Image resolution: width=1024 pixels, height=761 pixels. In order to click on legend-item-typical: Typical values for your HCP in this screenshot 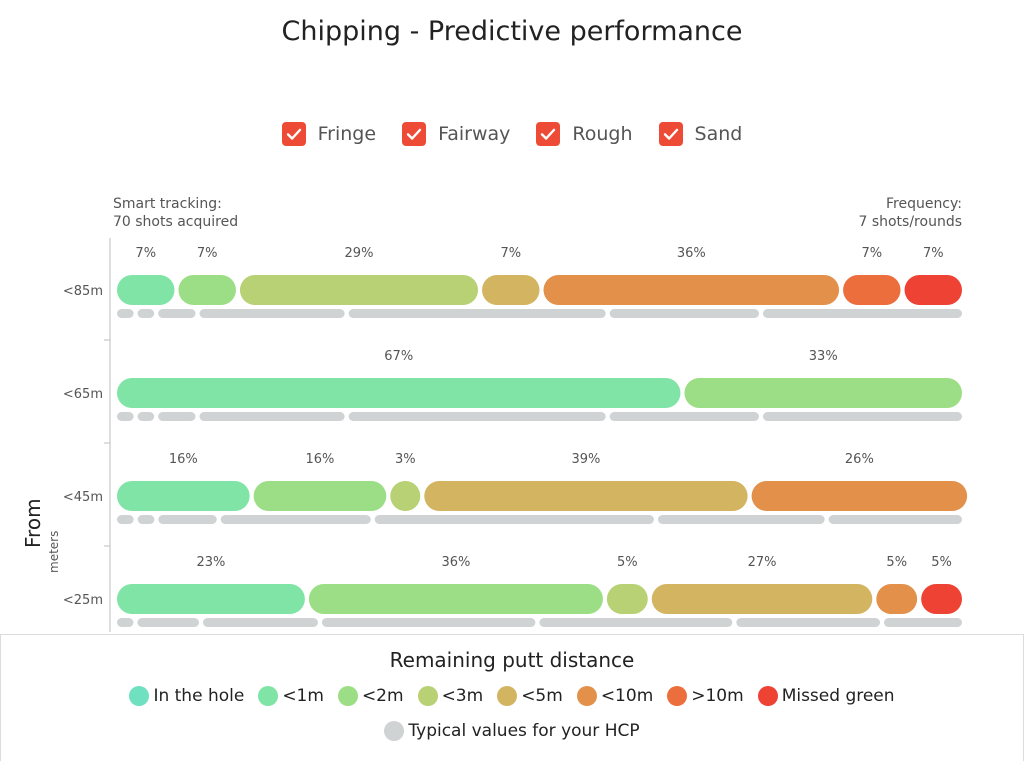, I will do `click(512, 731)`.